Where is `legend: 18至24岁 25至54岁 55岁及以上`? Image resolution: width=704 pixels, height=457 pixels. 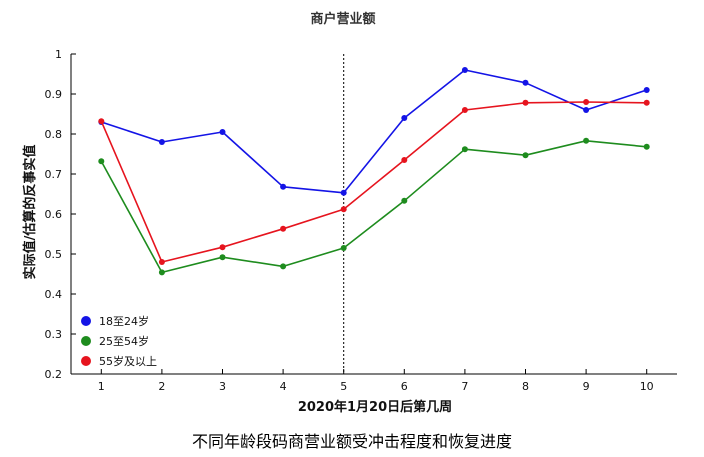 legend: 18至24岁 25至54岁 55岁及以上 is located at coordinates (119, 341).